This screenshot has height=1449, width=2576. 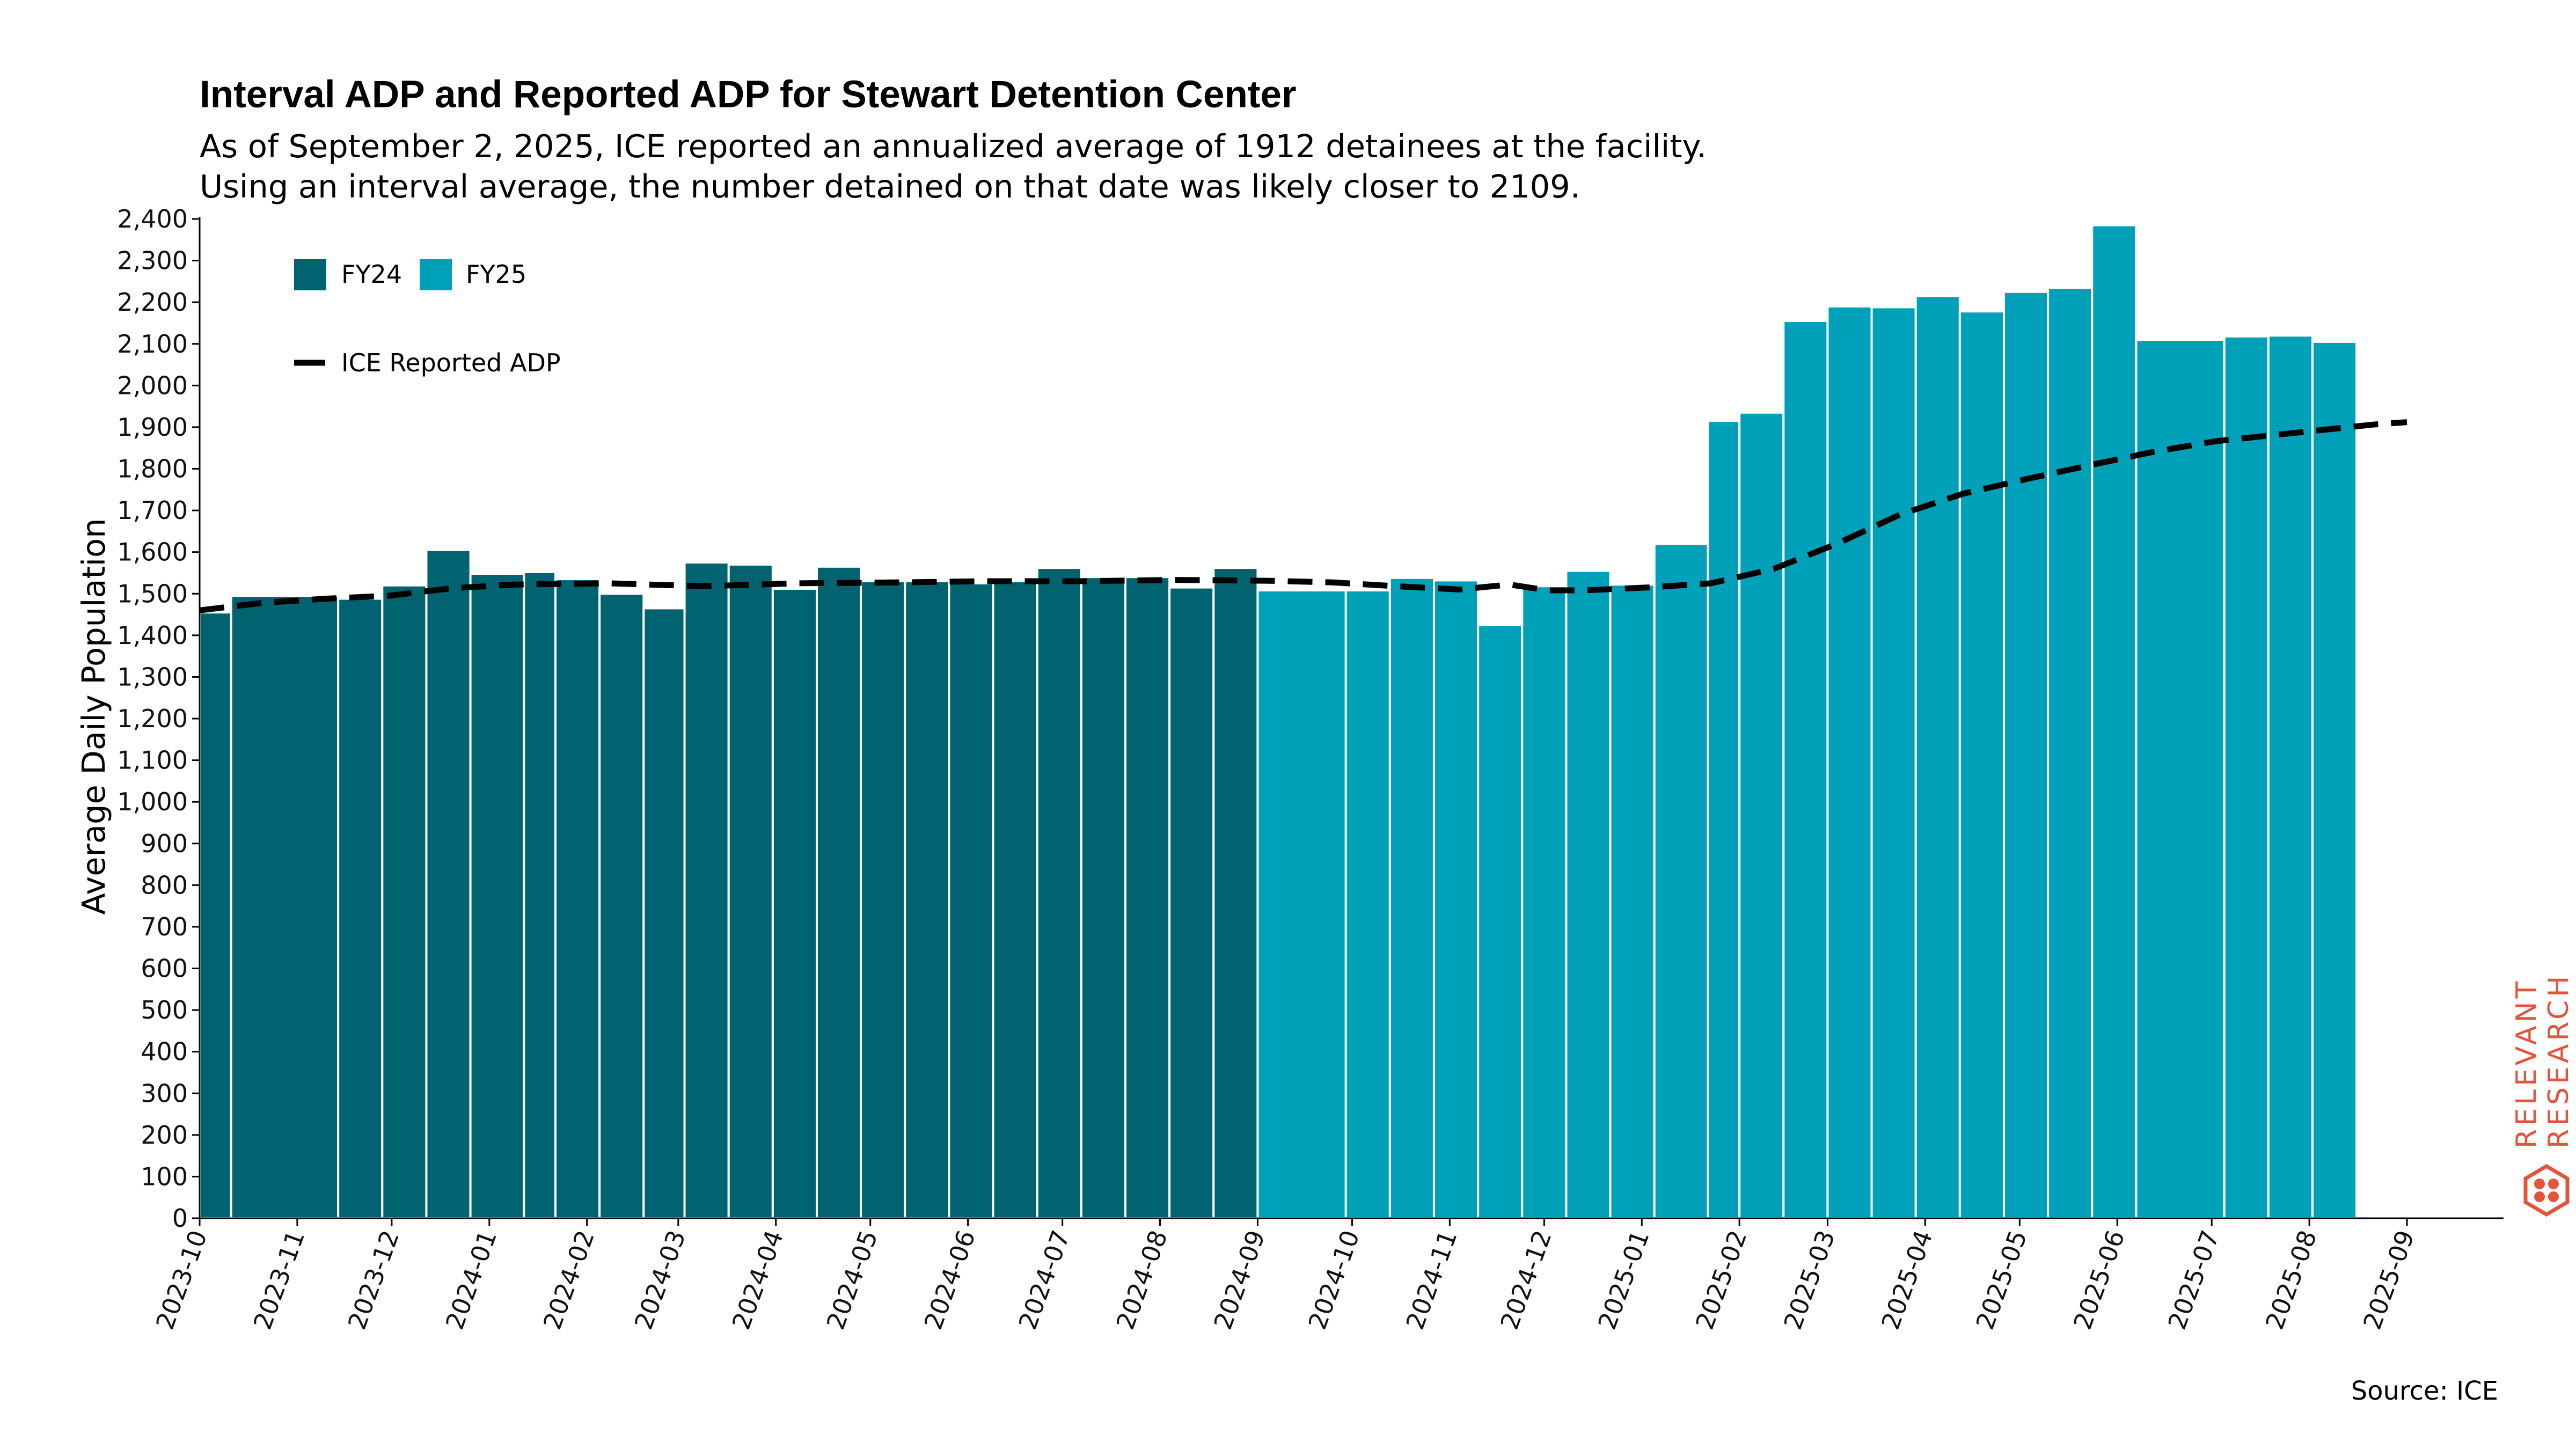 What do you see at coordinates (373, 1279) in the screenshot?
I see `x-tick-label: 2023-12` at bounding box center [373, 1279].